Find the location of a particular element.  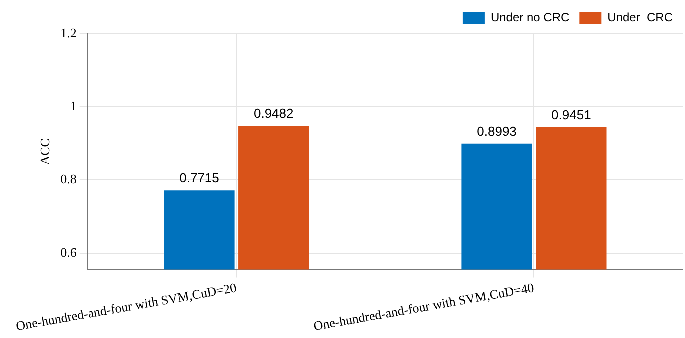

legend-label: Under no CRC is located at coordinates (530, 17).